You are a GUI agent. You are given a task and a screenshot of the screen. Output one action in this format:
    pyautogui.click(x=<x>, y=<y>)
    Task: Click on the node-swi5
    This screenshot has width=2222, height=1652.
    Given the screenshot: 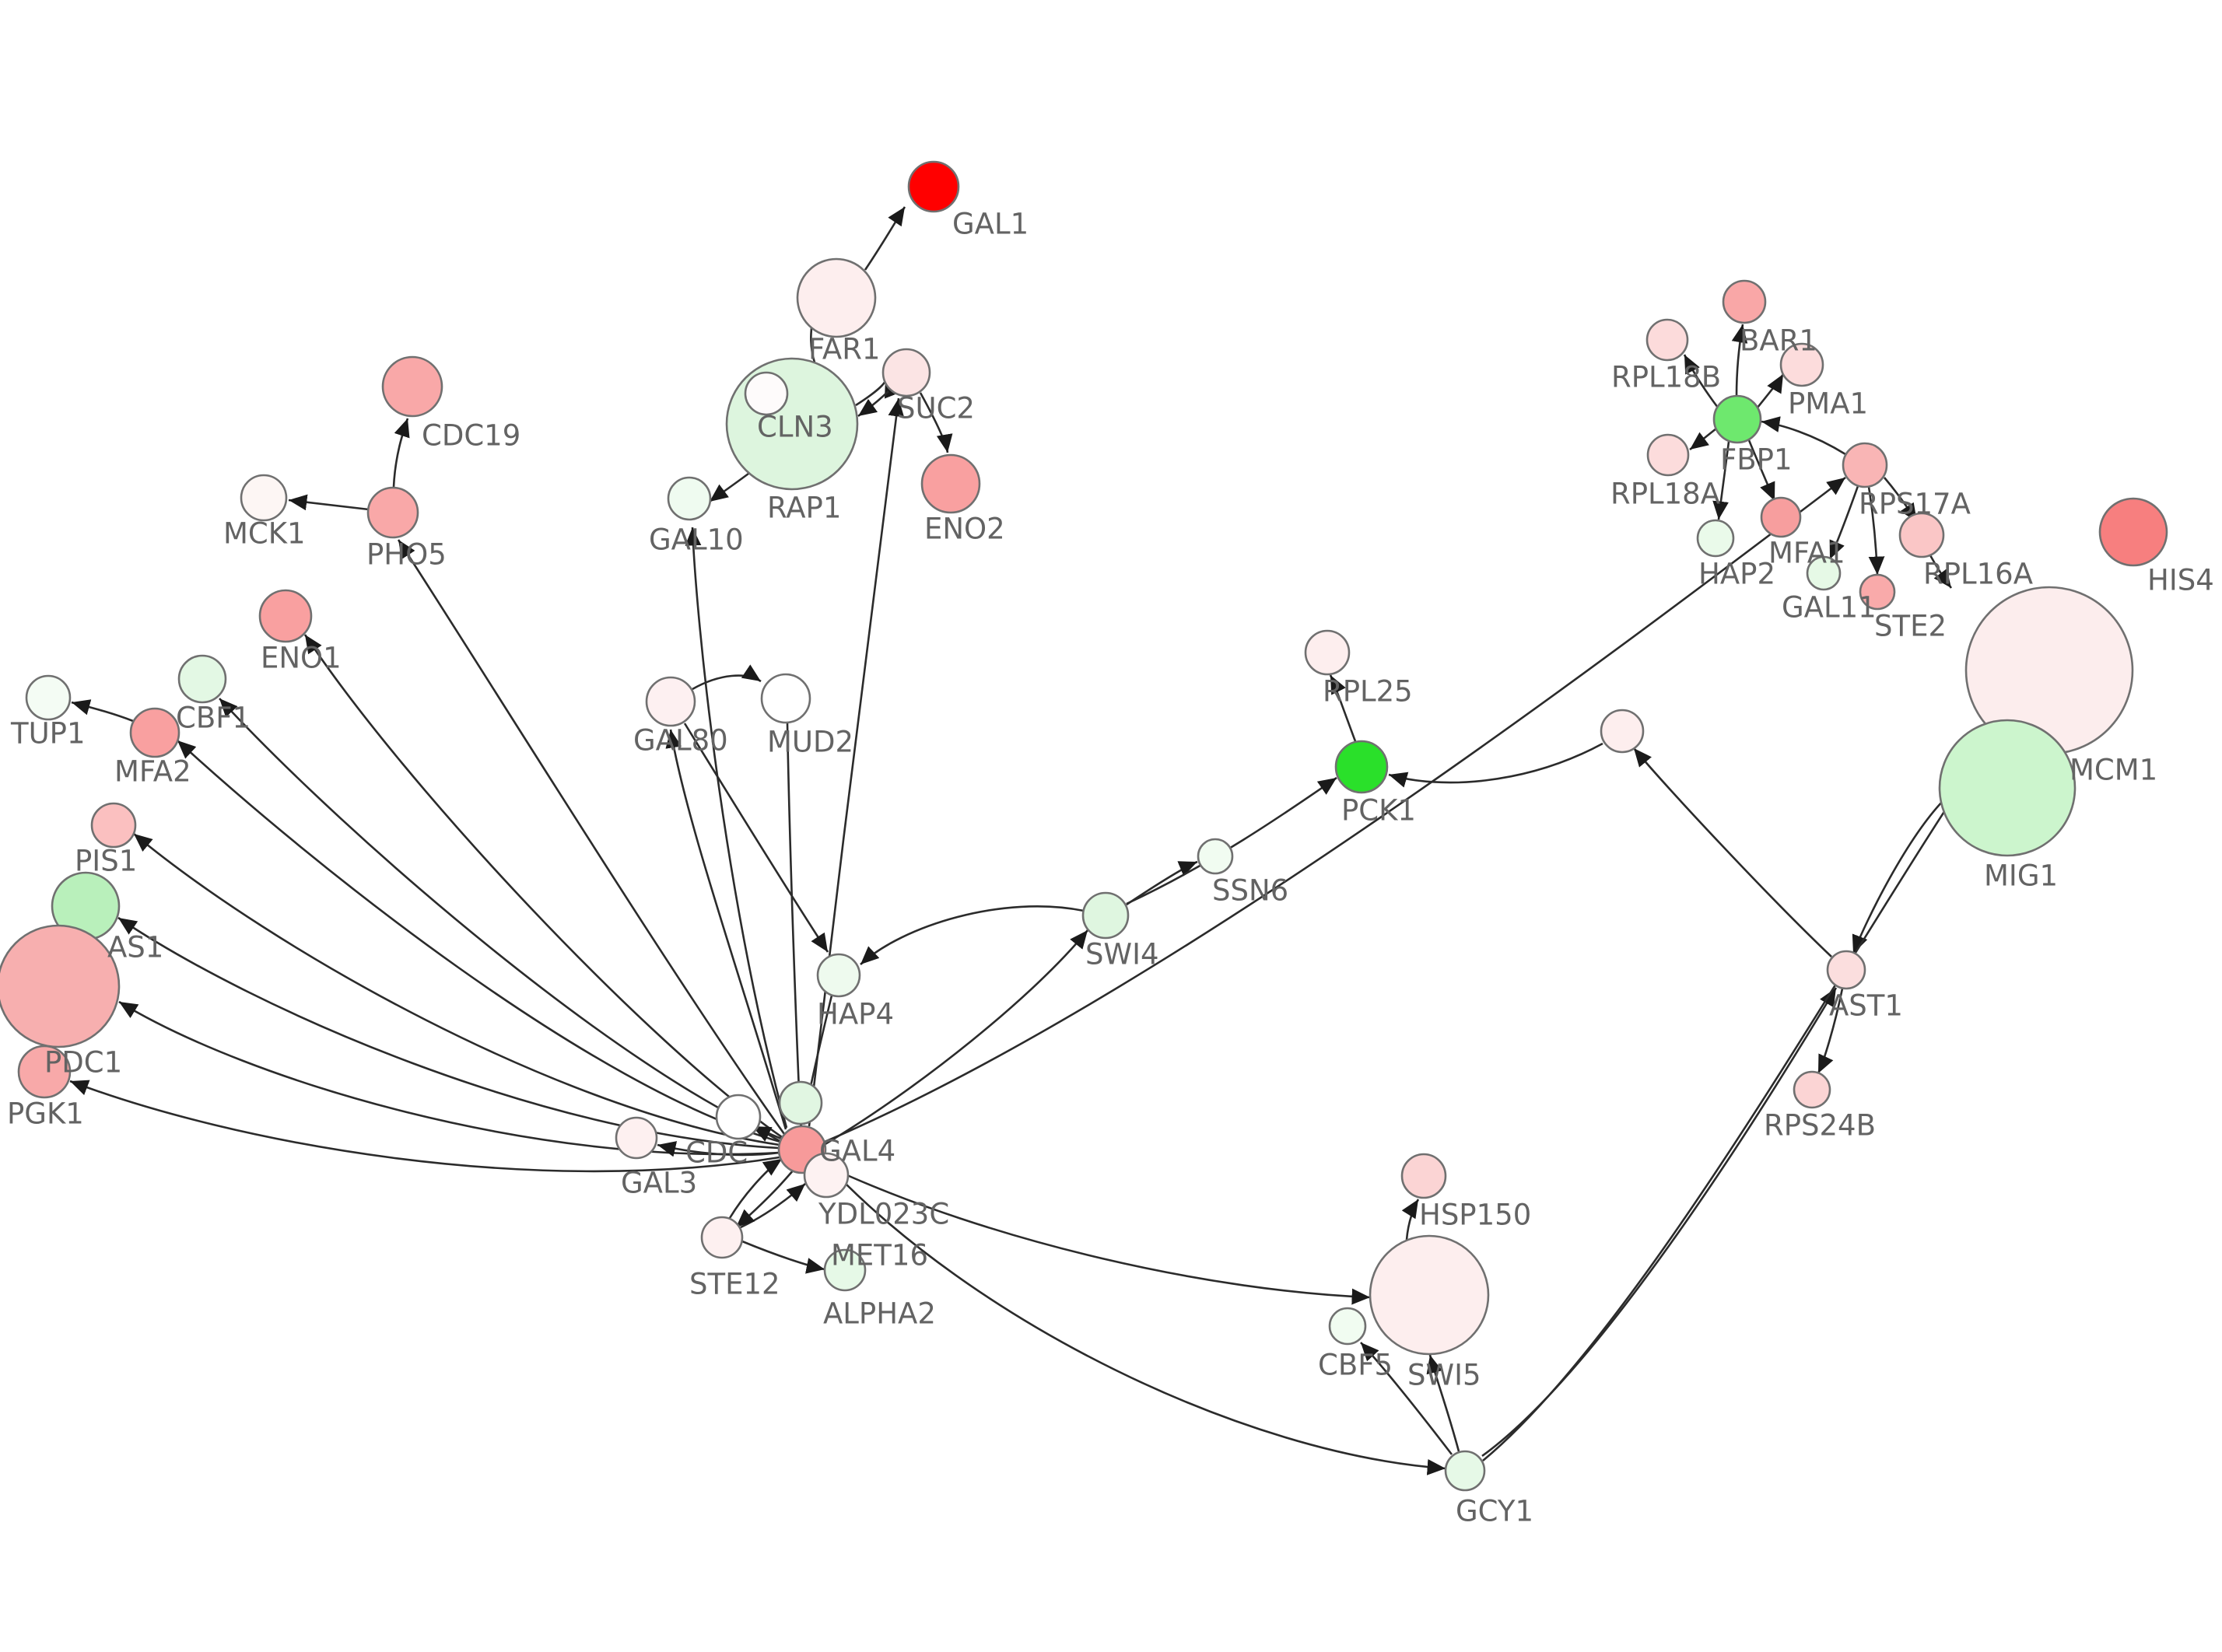 What is the action you would take?
    pyautogui.click(x=1429, y=1295)
    